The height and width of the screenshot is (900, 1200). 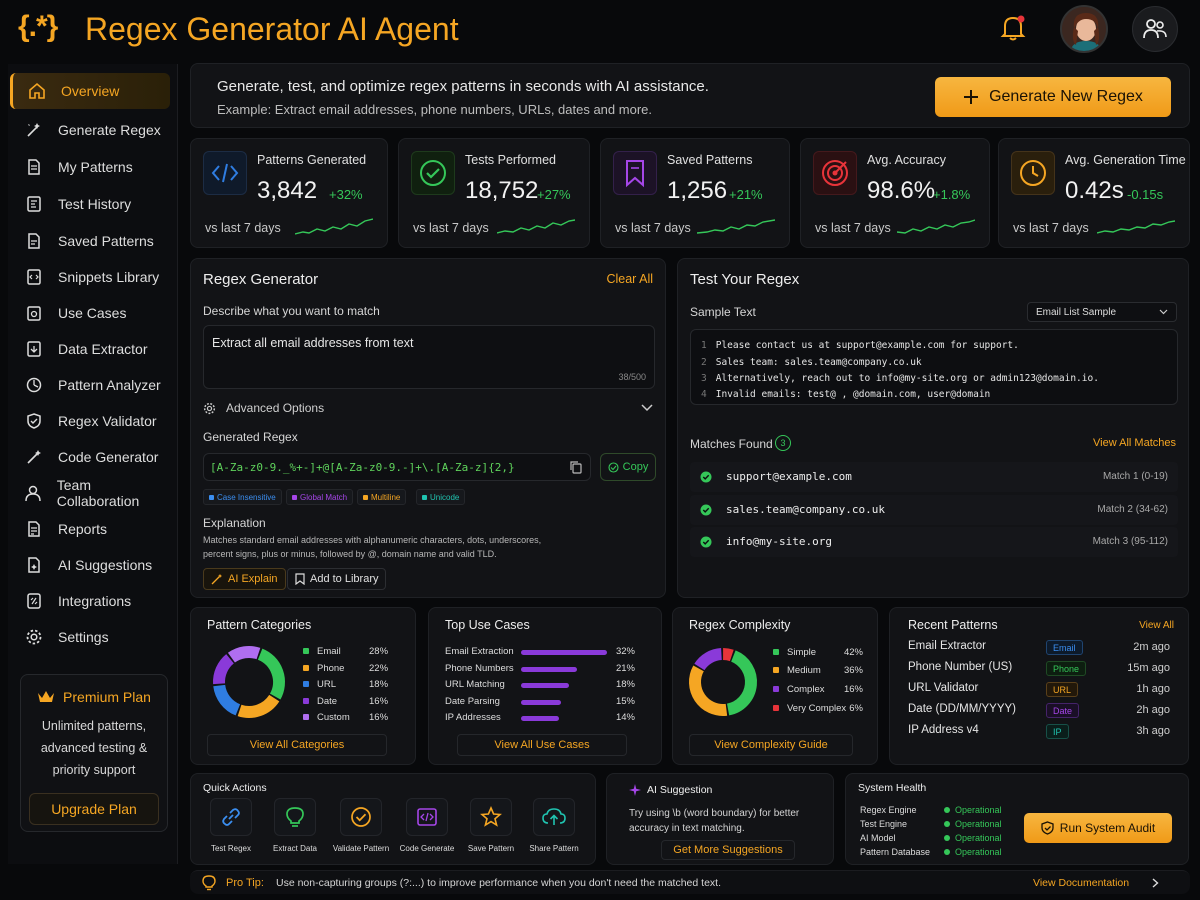 What do you see at coordinates (934, 542) in the screenshot?
I see `match-row: info@my-site.org Match 3 (95-112)` at bounding box center [934, 542].